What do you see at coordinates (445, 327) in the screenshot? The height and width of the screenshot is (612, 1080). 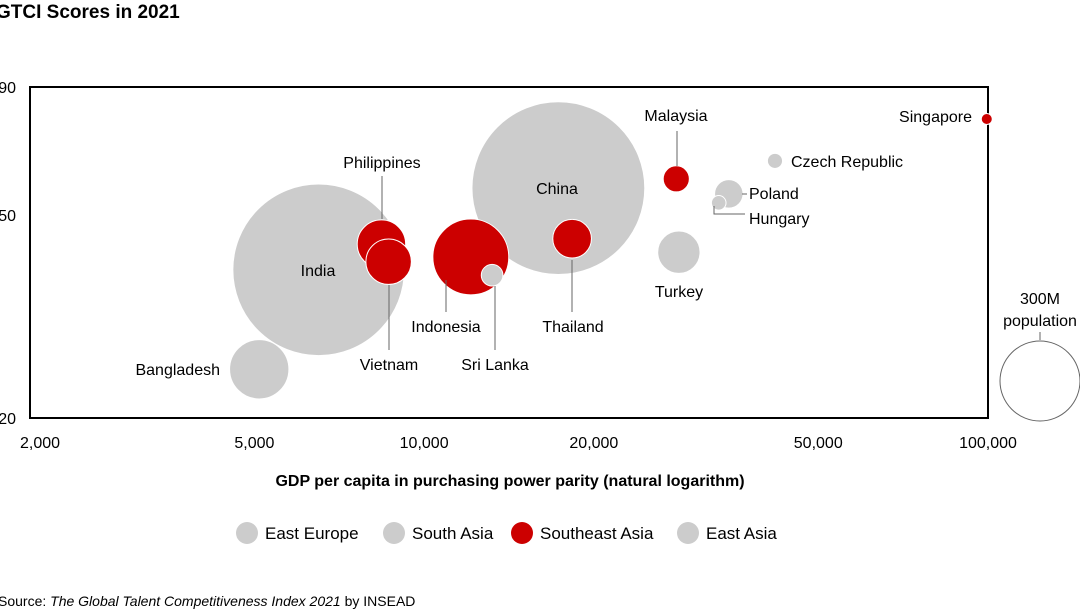 I see `point-label: Indonesia` at bounding box center [445, 327].